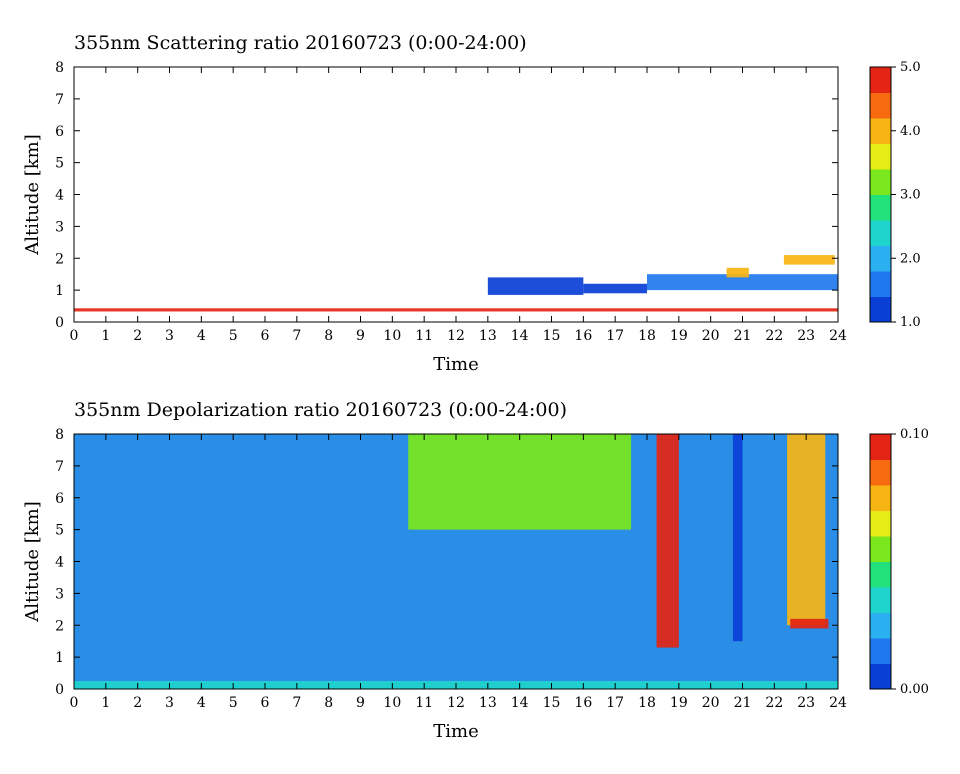  What do you see at coordinates (679, 336) in the screenshot?
I see `scattering-xtick-label-19: 19` at bounding box center [679, 336].